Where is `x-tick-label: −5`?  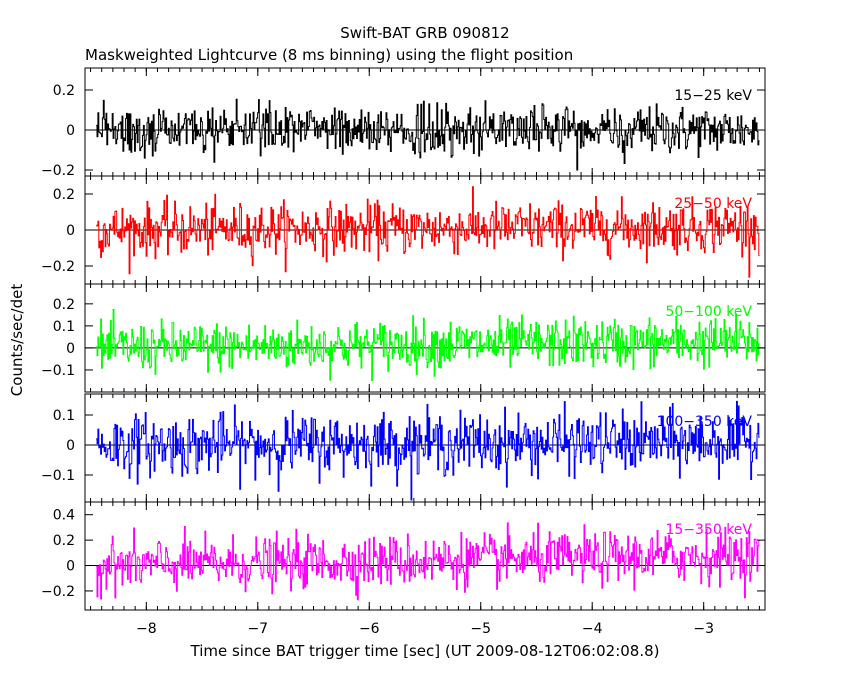 x-tick-label: −5 is located at coordinates (480, 629).